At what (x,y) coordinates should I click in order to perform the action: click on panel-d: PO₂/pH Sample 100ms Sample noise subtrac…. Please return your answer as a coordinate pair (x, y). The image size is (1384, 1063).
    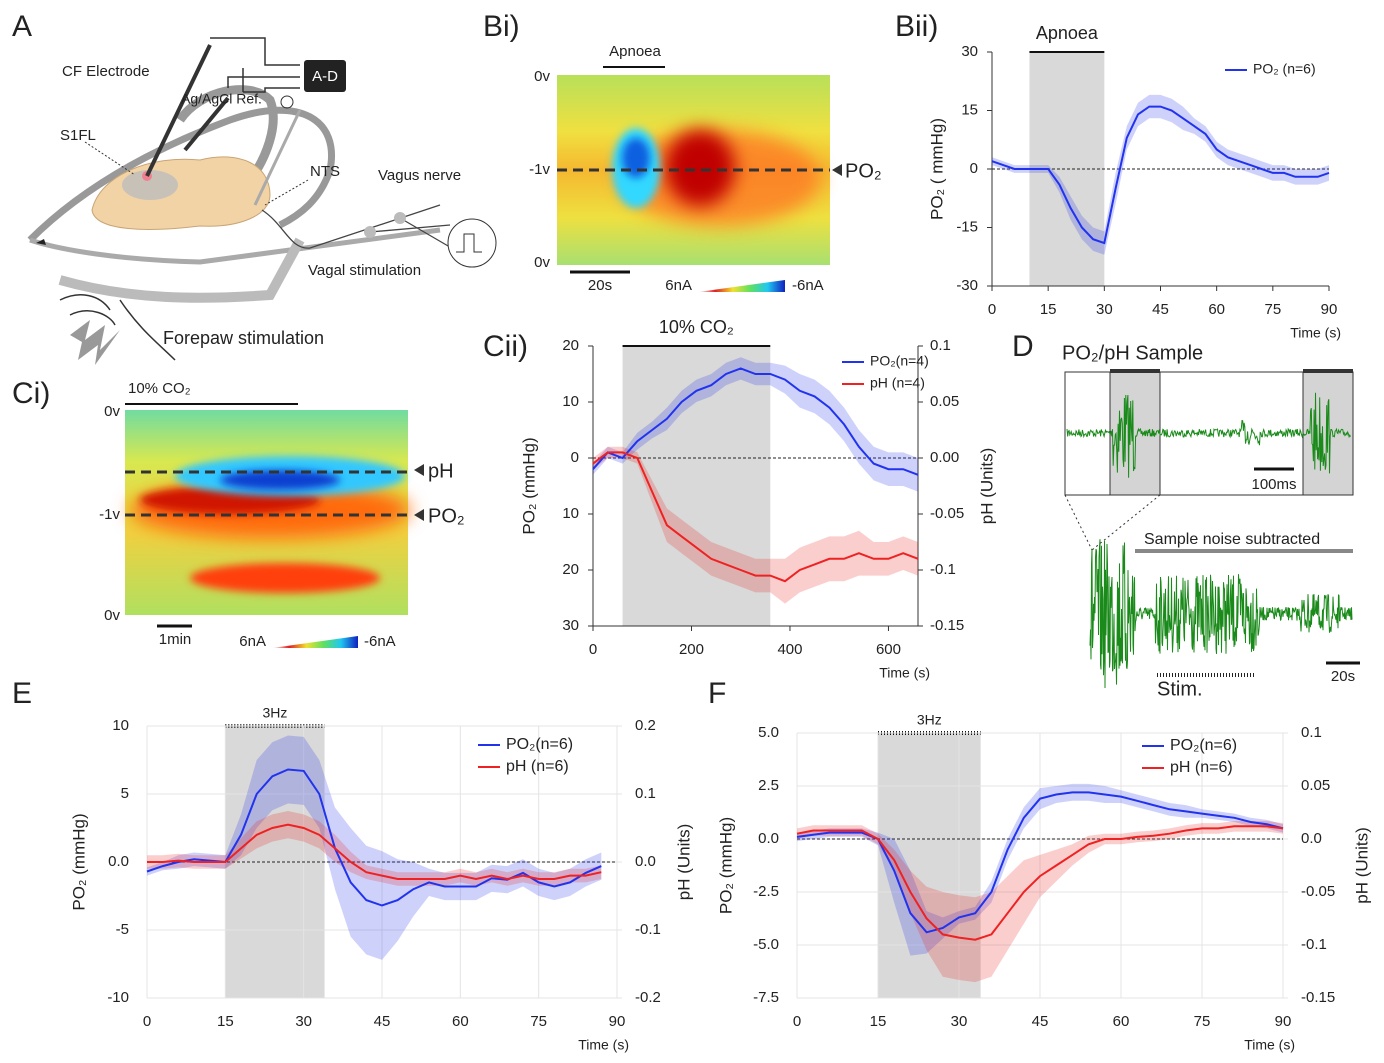
    Looking at the image, I should click on (1211, 521).